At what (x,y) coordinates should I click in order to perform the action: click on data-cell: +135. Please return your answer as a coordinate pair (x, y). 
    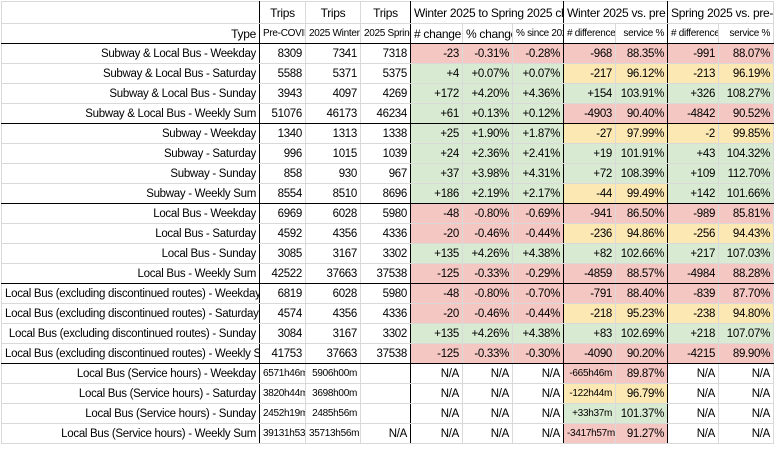
    Looking at the image, I should click on (436, 253).